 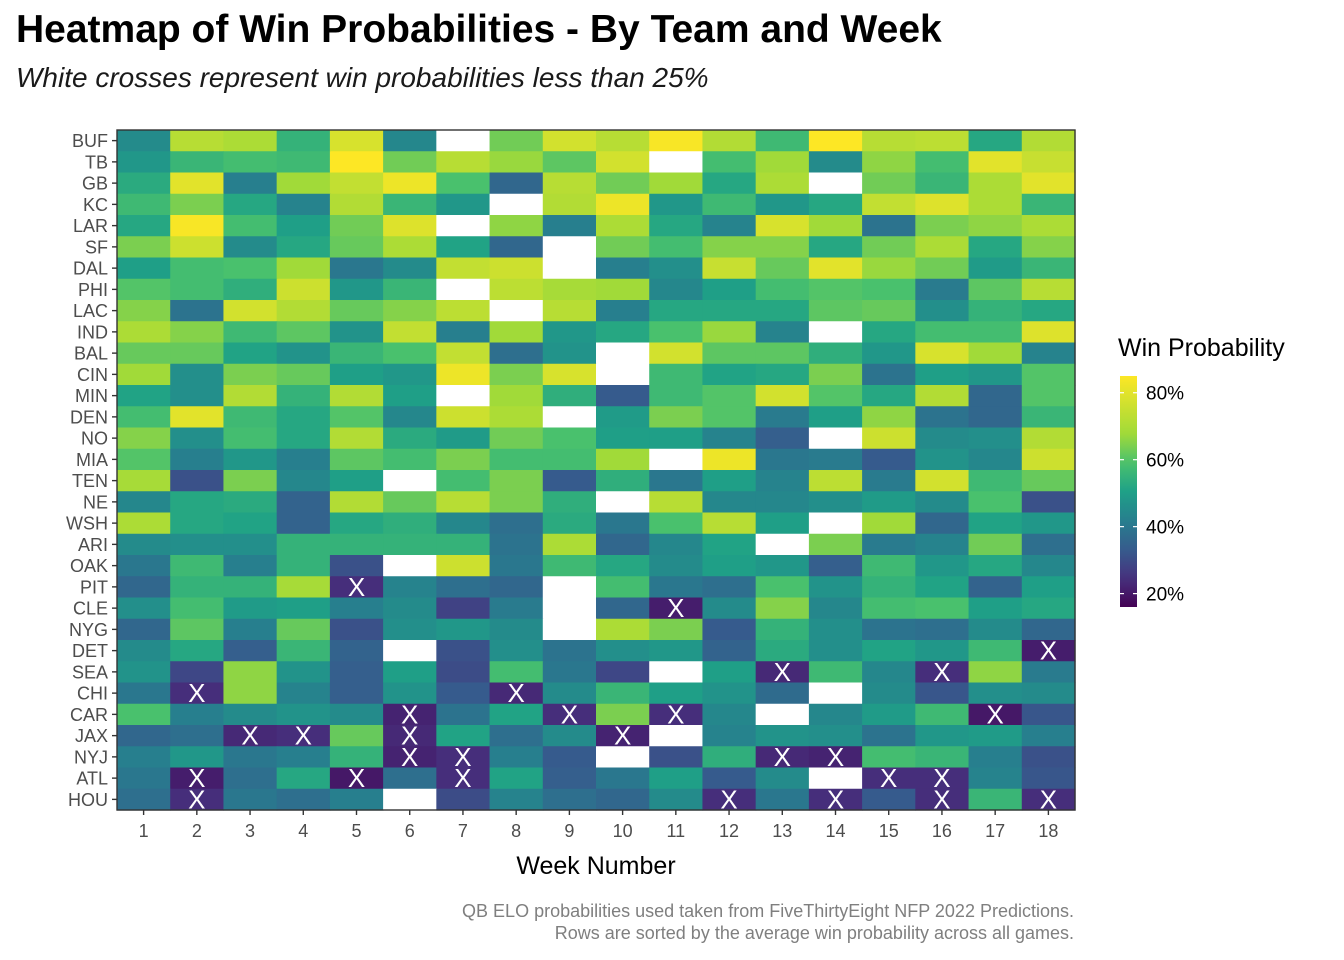 I want to click on y-tick-label-NYG: NYG, so click(x=88, y=630).